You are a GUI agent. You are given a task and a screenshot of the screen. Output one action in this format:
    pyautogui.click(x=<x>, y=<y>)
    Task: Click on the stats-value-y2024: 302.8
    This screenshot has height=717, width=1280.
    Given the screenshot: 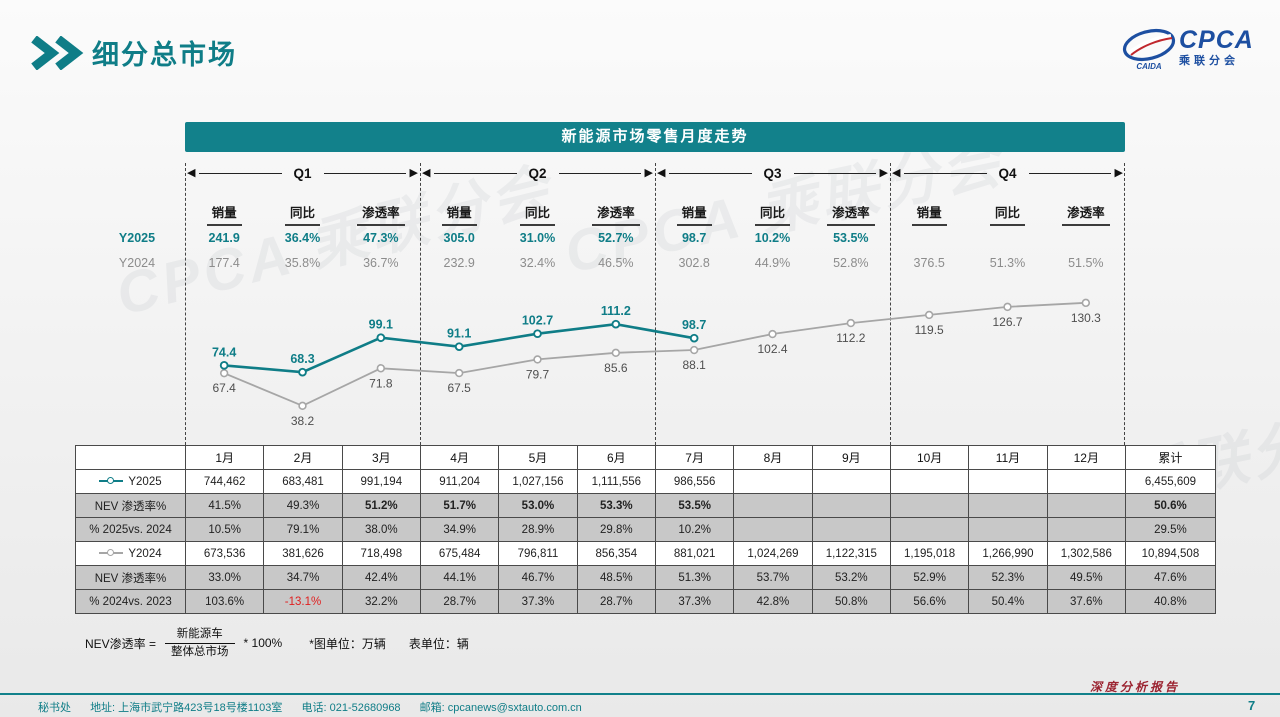 What is the action you would take?
    pyautogui.click(x=694, y=263)
    